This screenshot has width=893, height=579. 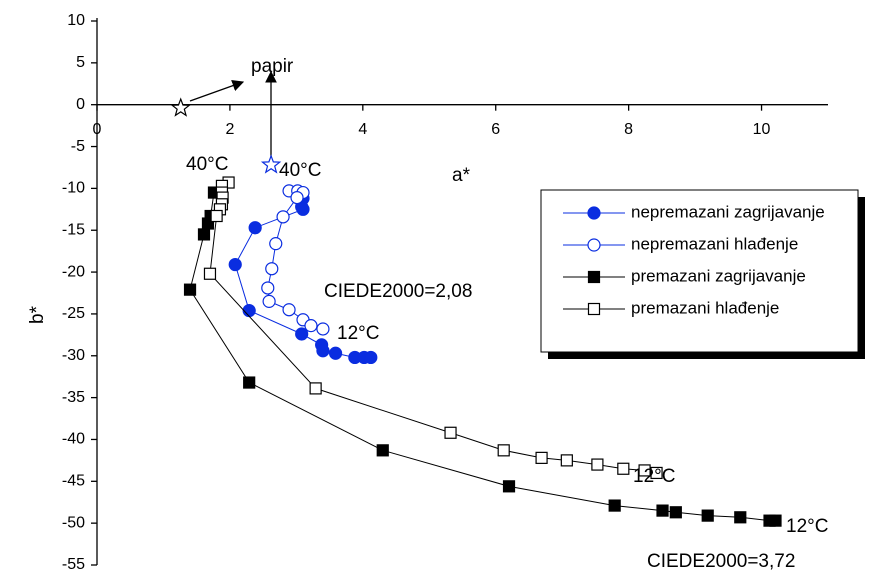 I want to click on y-tick-label: -20, so click(x=73, y=271).